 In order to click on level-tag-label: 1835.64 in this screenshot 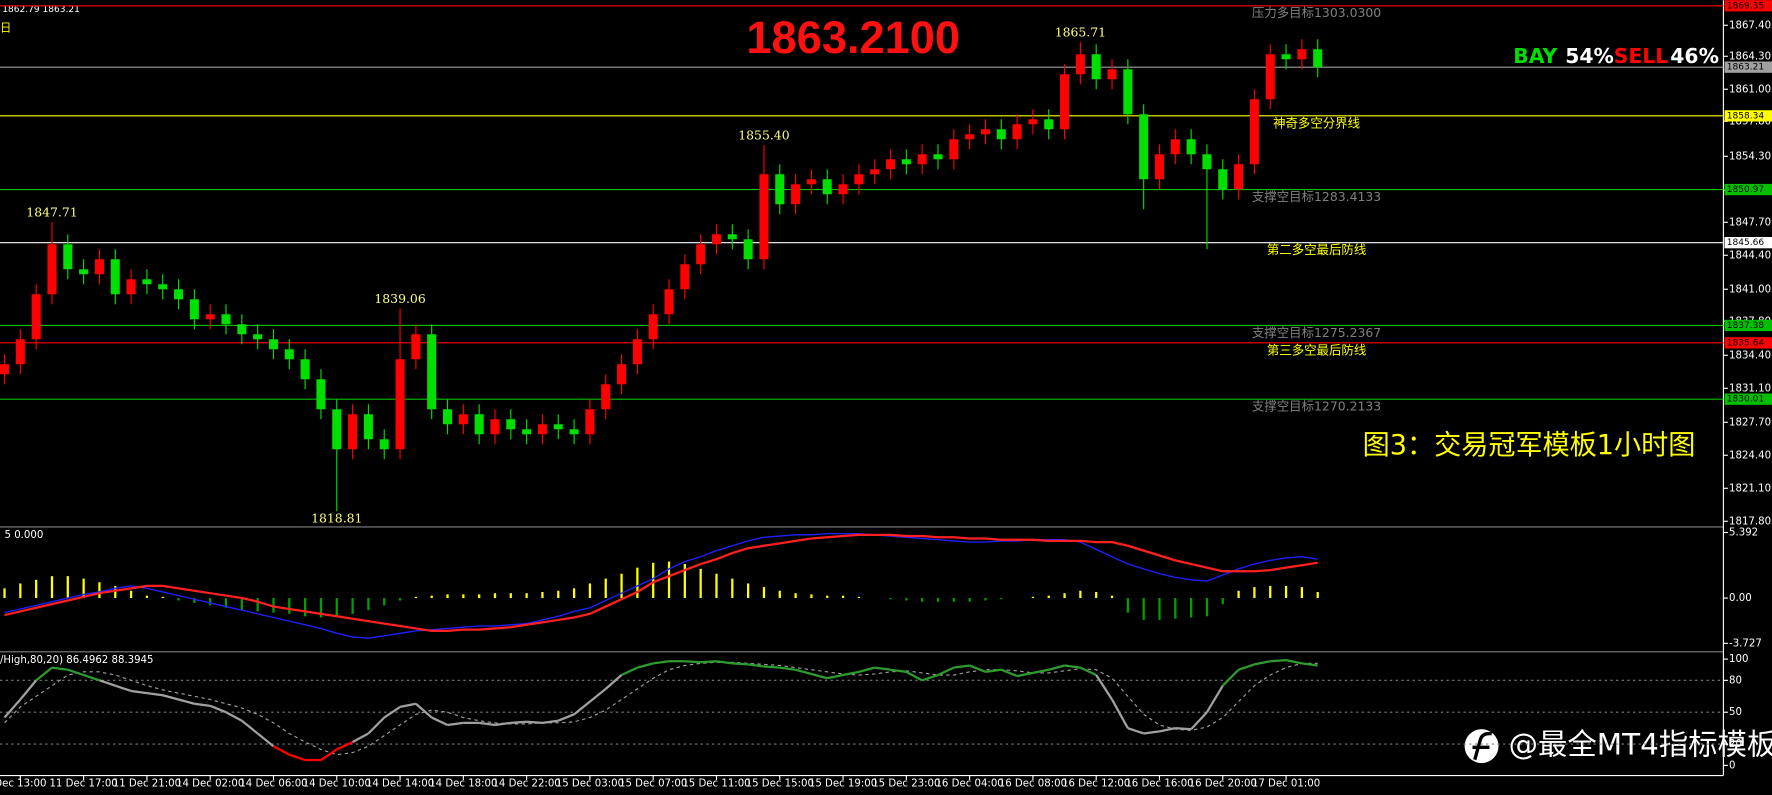, I will do `click(1746, 343)`.